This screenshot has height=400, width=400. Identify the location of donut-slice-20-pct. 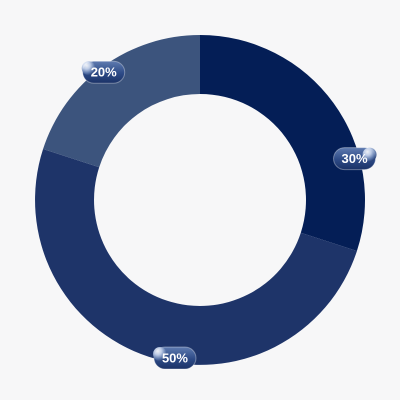
(121, 101).